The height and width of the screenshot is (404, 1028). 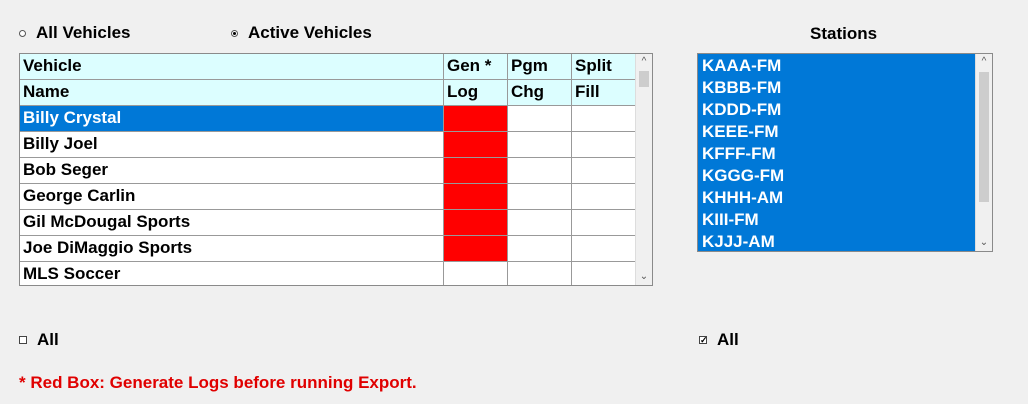 I want to click on table-row: Gil McDougal Sports, so click(x=328, y=223).